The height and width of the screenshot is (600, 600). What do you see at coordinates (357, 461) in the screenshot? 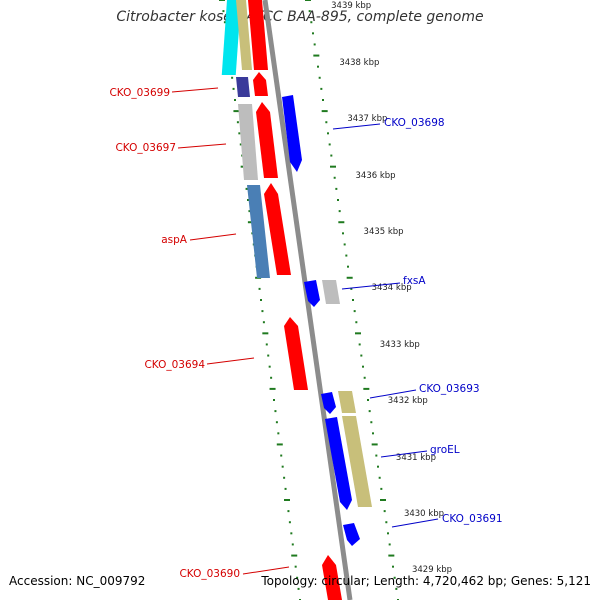
I see `gene-groEL` at bounding box center [357, 461].